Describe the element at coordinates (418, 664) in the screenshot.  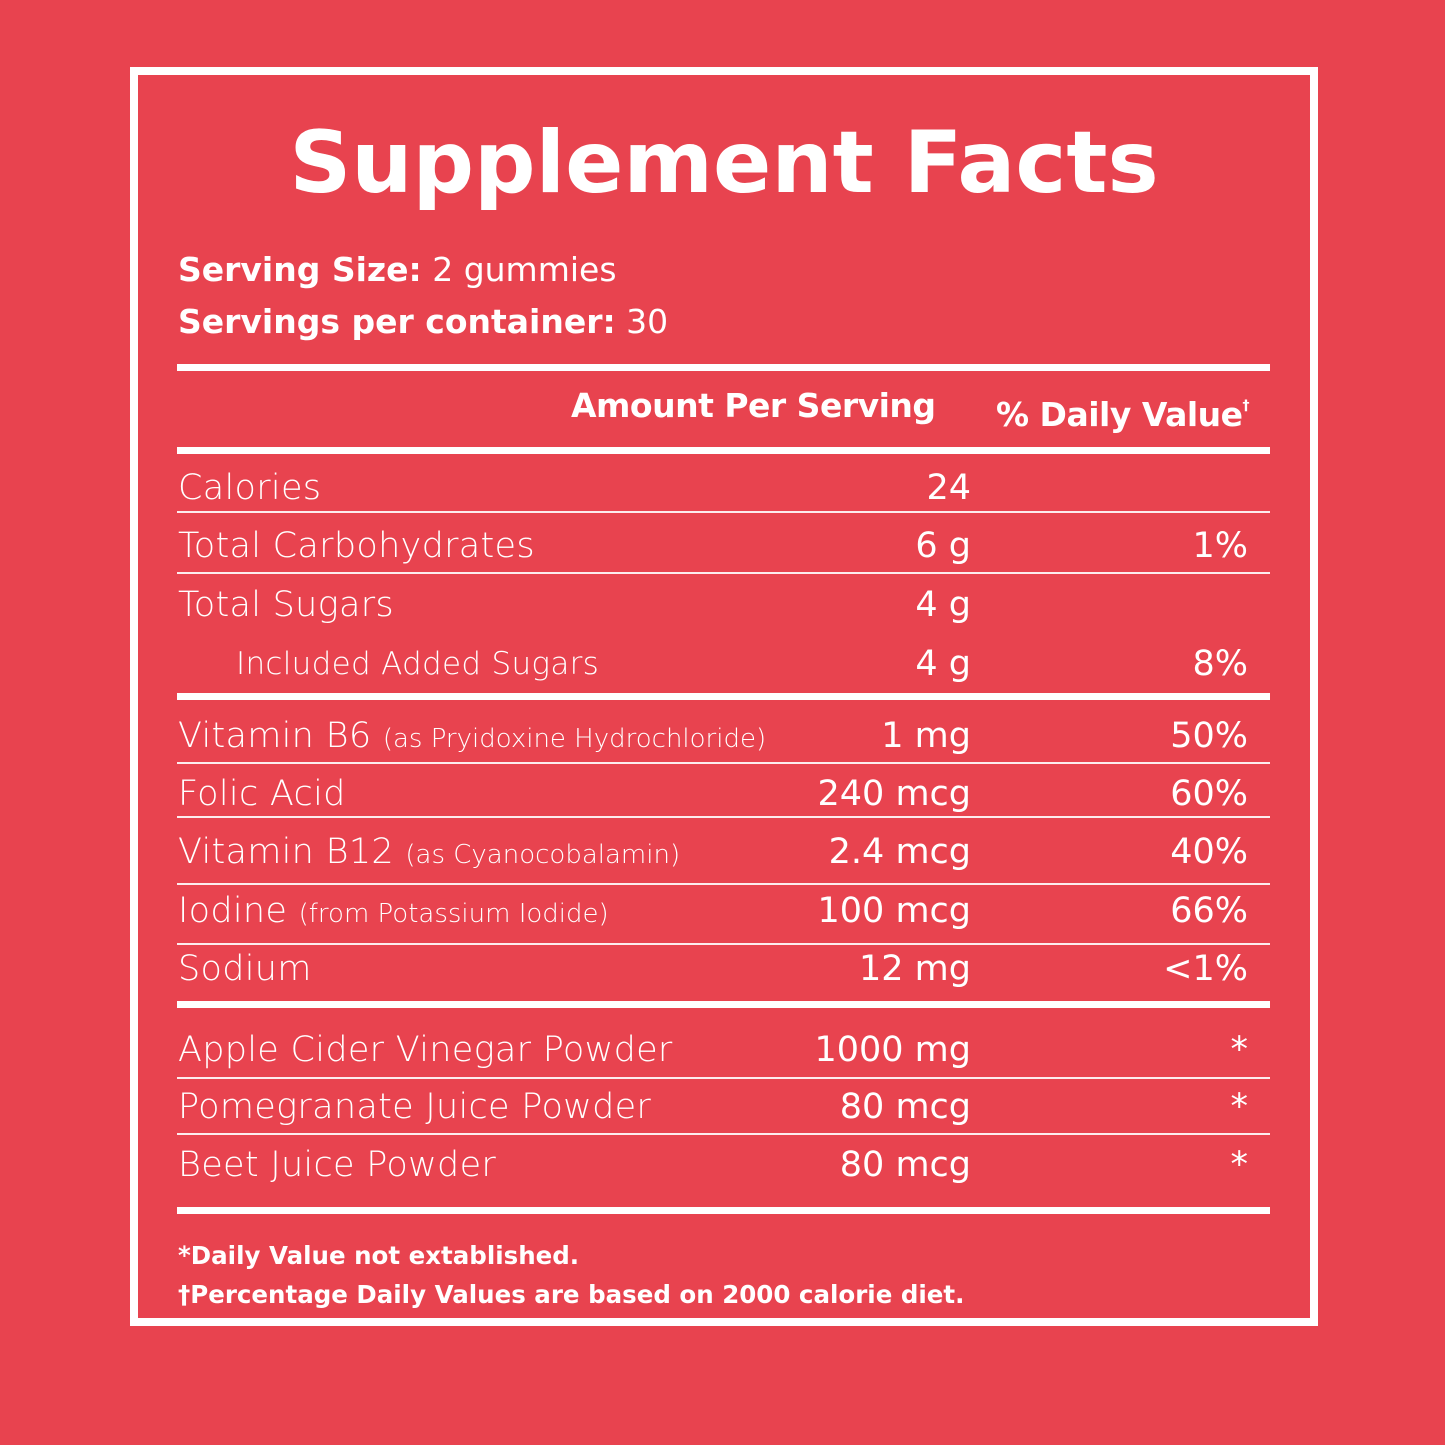
I see `nutrient-name: Included Added Sugars` at that location.